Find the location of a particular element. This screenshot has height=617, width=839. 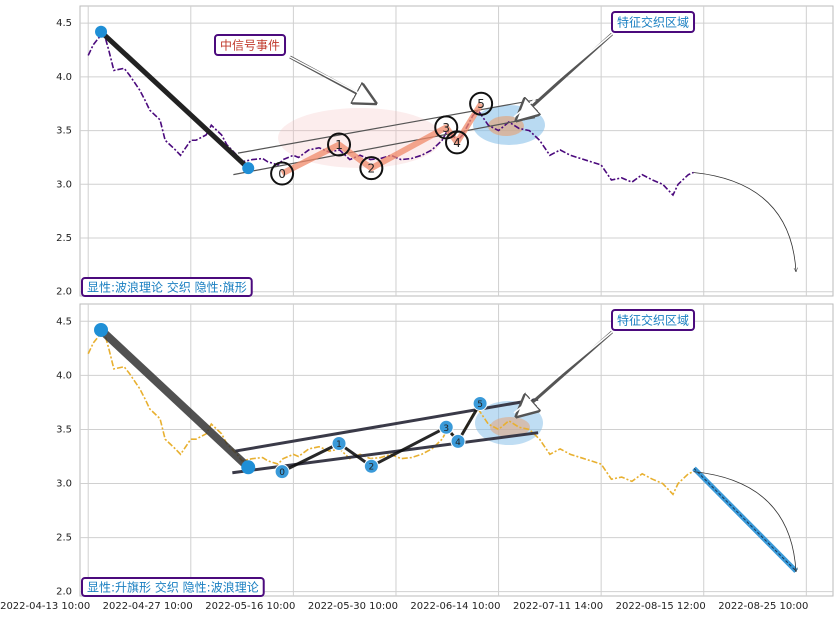

forecast-dash is located at coordinates (745, 520).